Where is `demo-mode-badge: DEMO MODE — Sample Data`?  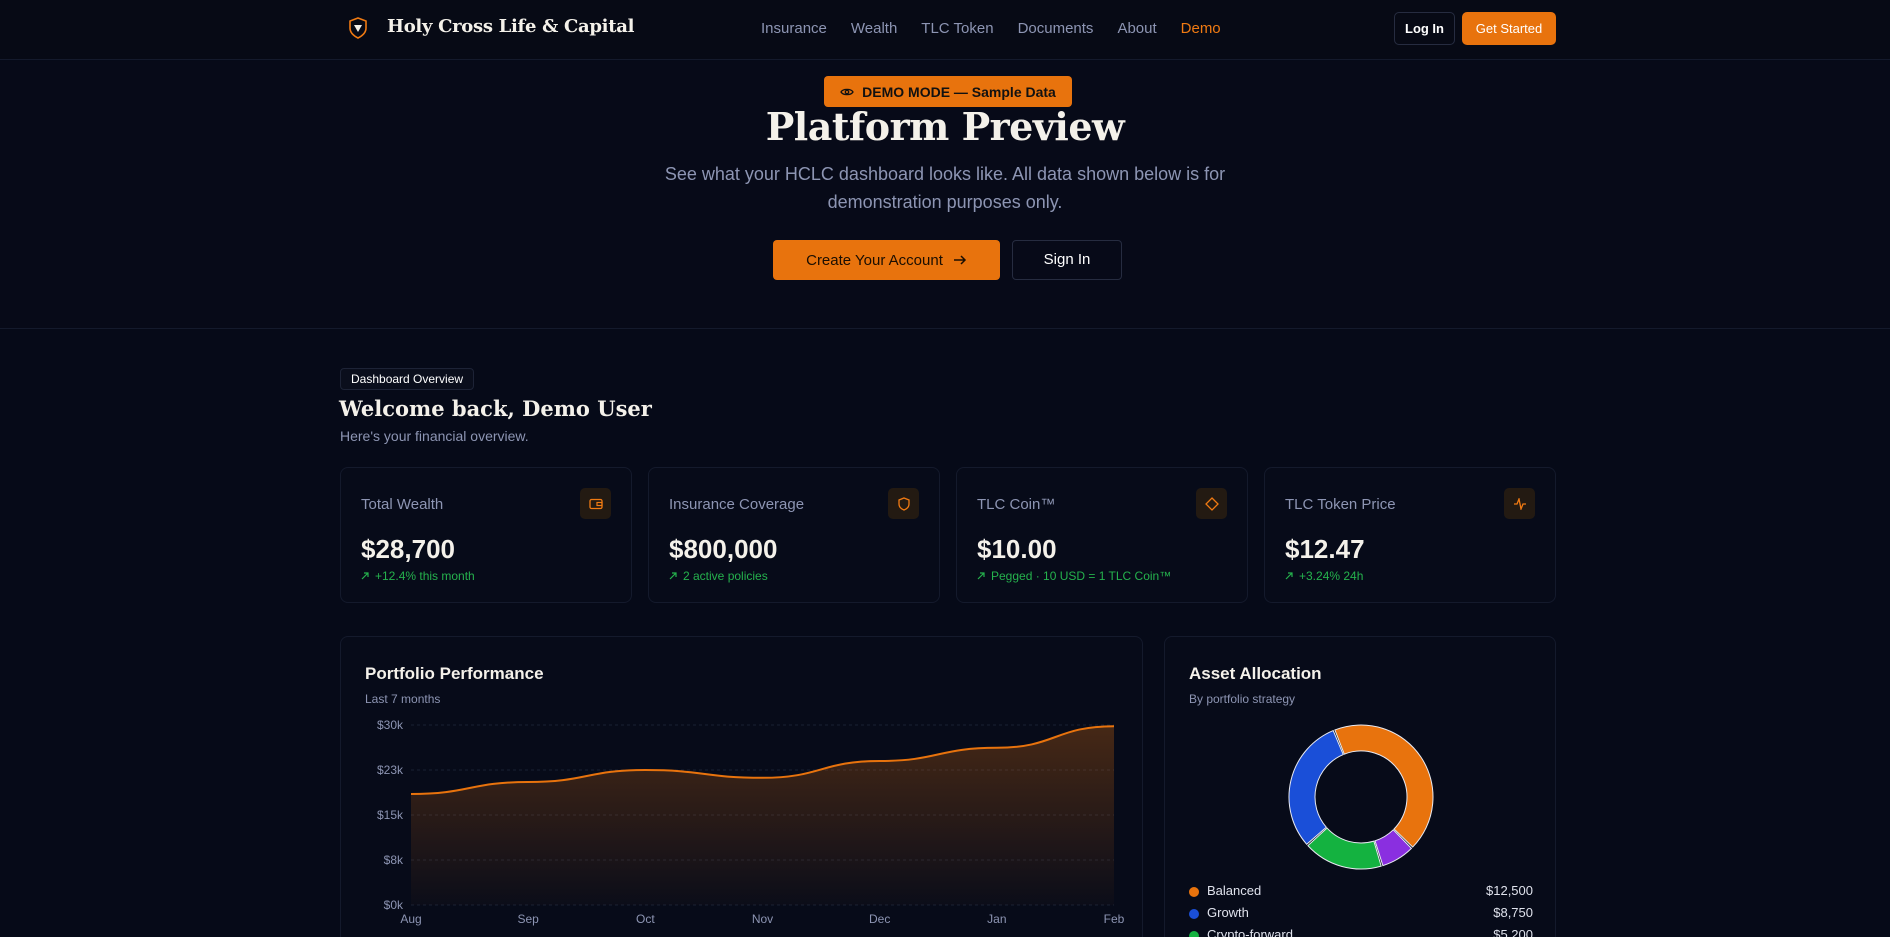 demo-mode-badge: DEMO MODE — Sample Data is located at coordinates (948, 91).